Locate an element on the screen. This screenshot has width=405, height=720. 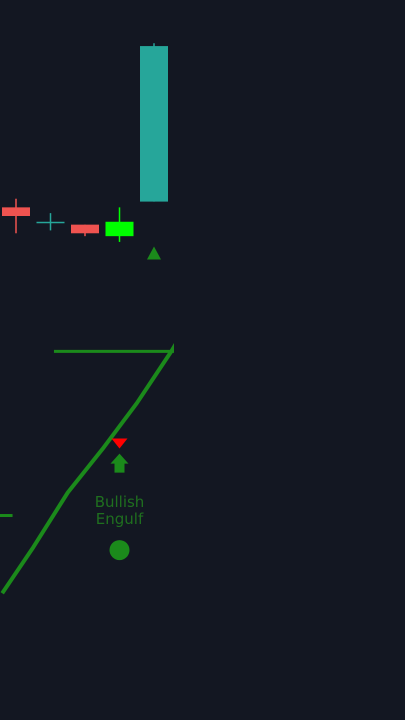
annotation-line: Bullish is located at coordinates (120, 502).